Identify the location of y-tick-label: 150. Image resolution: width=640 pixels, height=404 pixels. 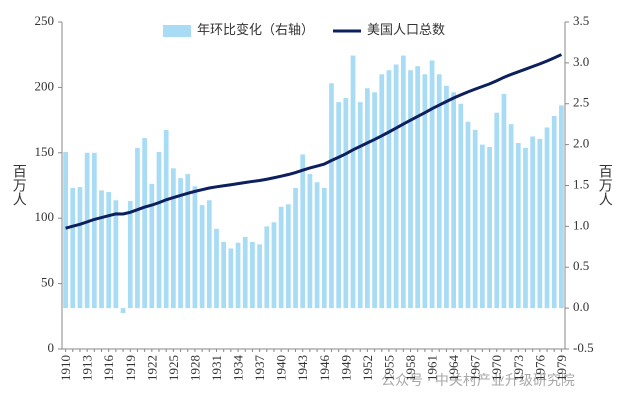
(45, 151).